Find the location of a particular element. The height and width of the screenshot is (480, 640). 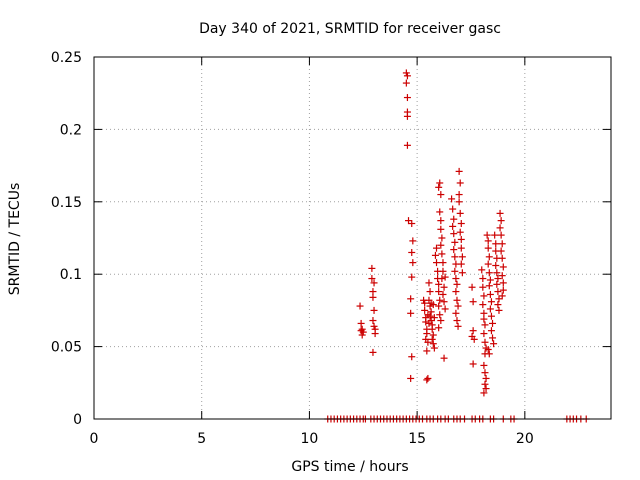

x-tick-label: 20 is located at coordinates (525, 439).